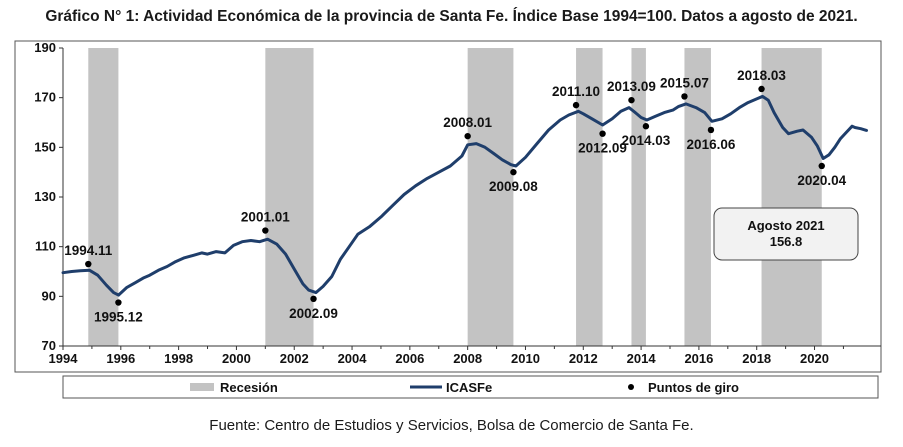 The image size is (903, 447). Describe the element at coordinates (45, 196) in the screenshot. I see `y-tick-label: 130` at that location.